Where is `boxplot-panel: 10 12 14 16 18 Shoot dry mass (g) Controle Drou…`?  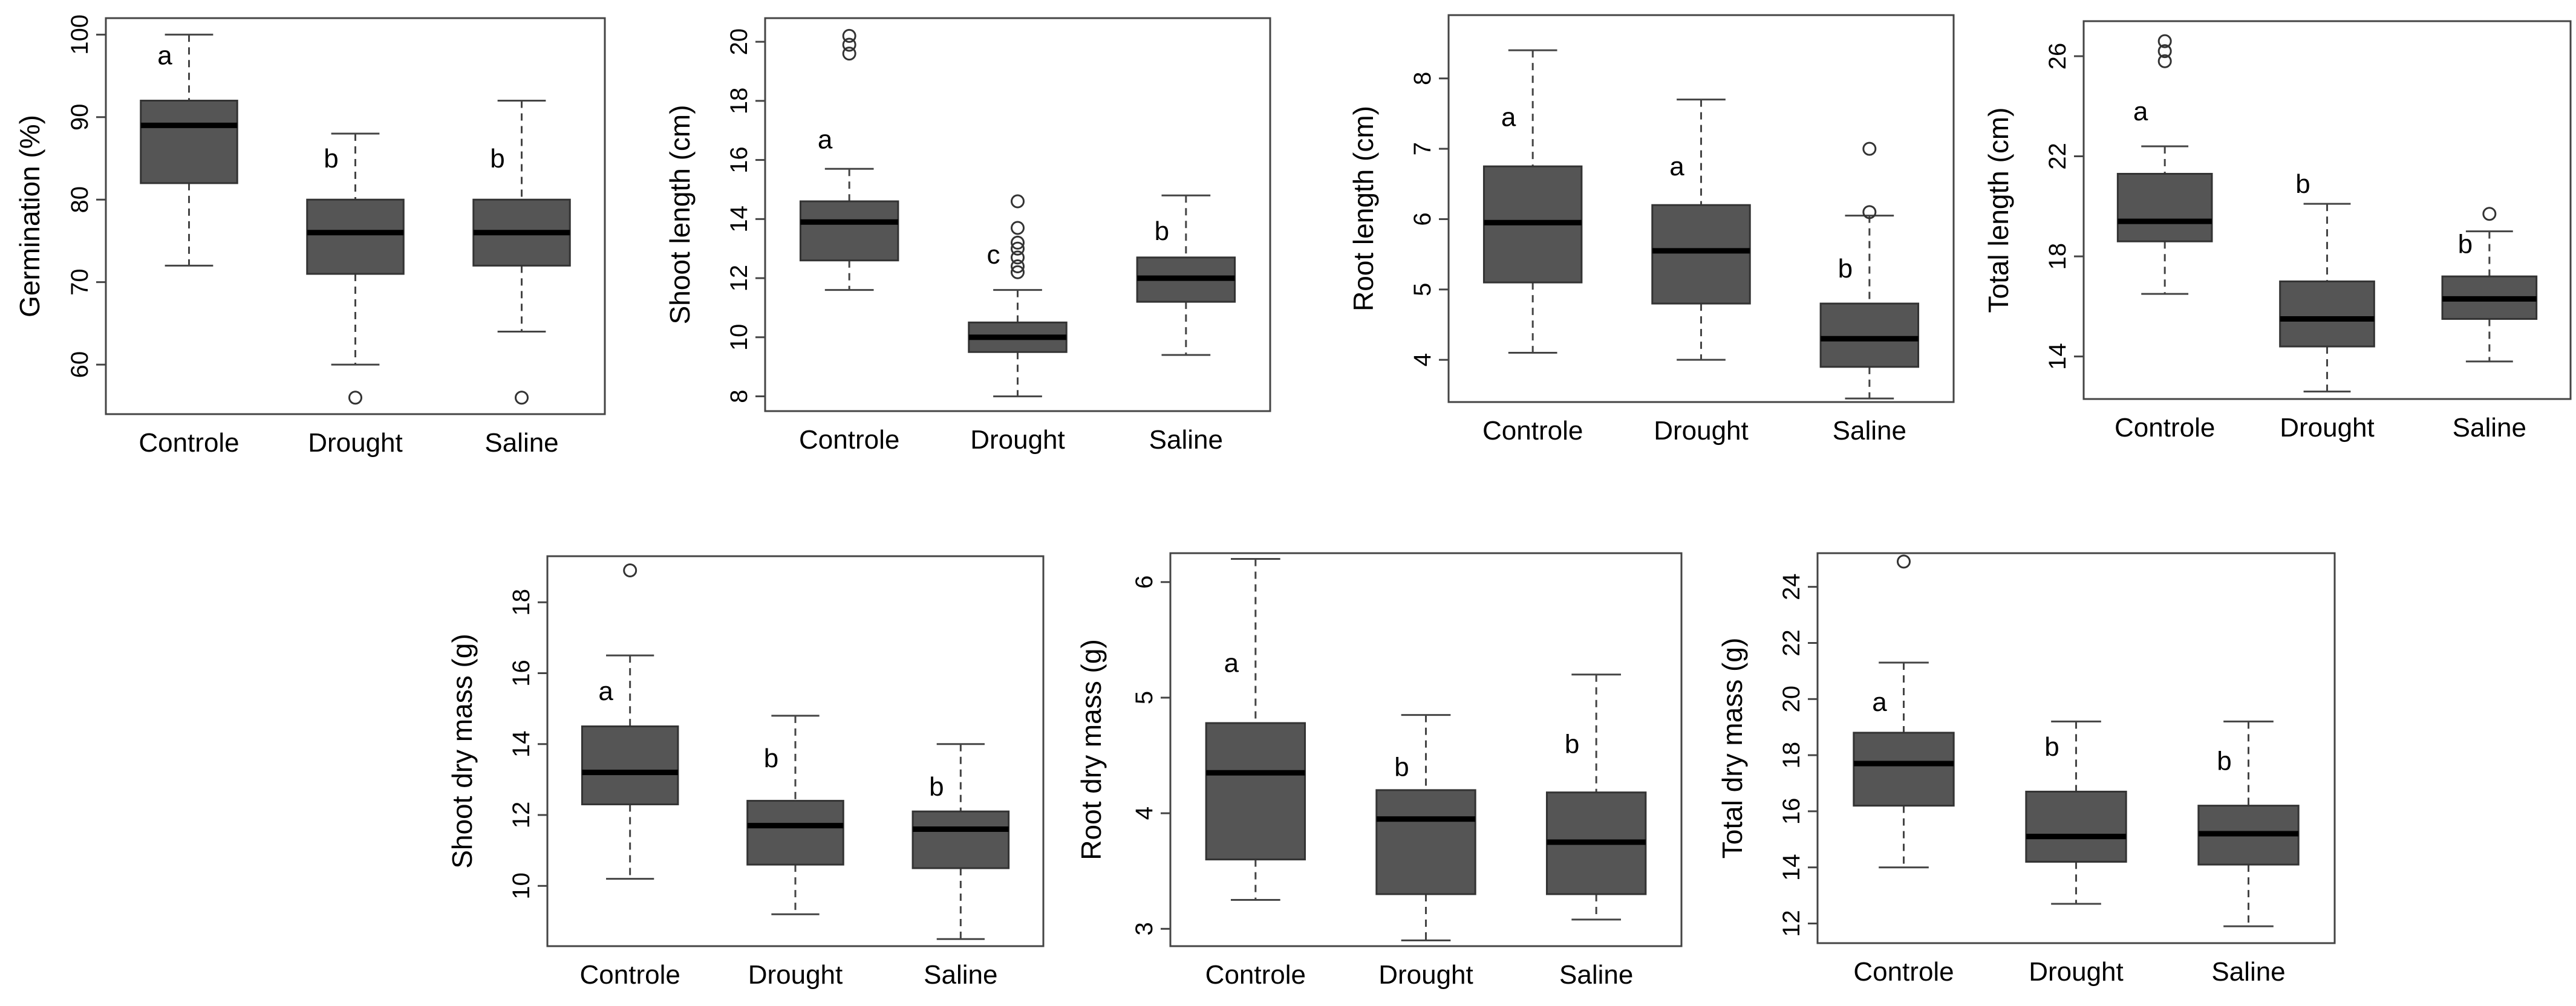 boxplot-panel: 10 12 14 16 18 Shoot dry mass (g) Controle Drou… is located at coordinates (745, 772).